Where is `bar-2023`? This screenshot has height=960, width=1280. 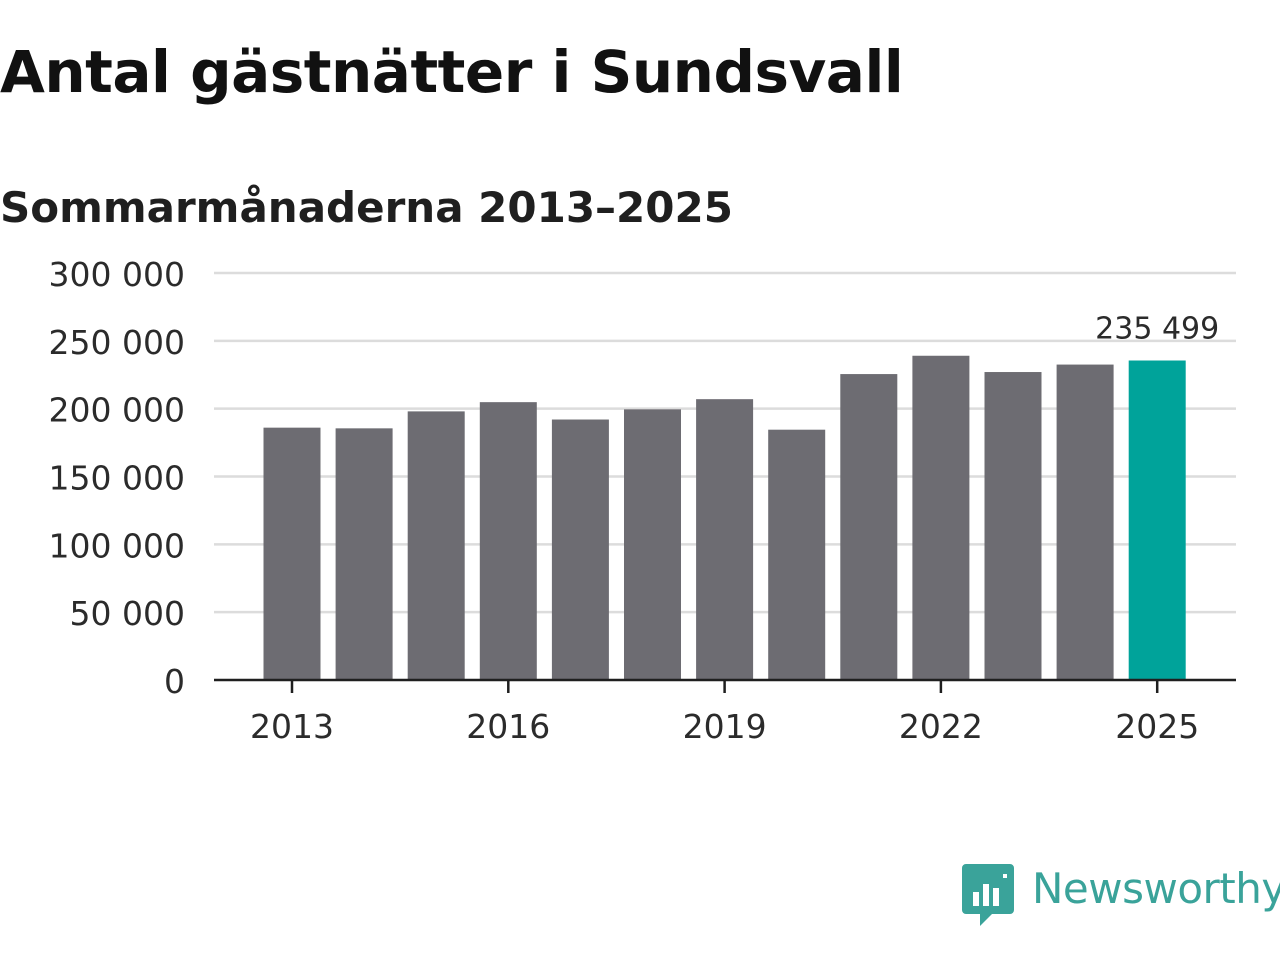
bar-2023 is located at coordinates (1013, 526).